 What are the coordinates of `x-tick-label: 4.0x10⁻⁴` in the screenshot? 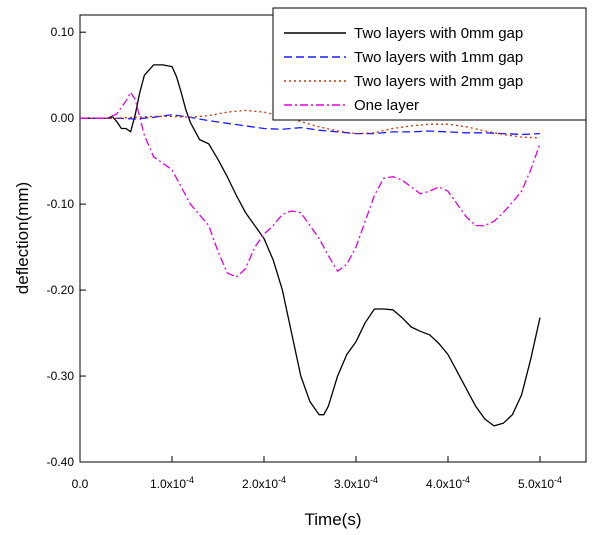 It's located at (448, 483).